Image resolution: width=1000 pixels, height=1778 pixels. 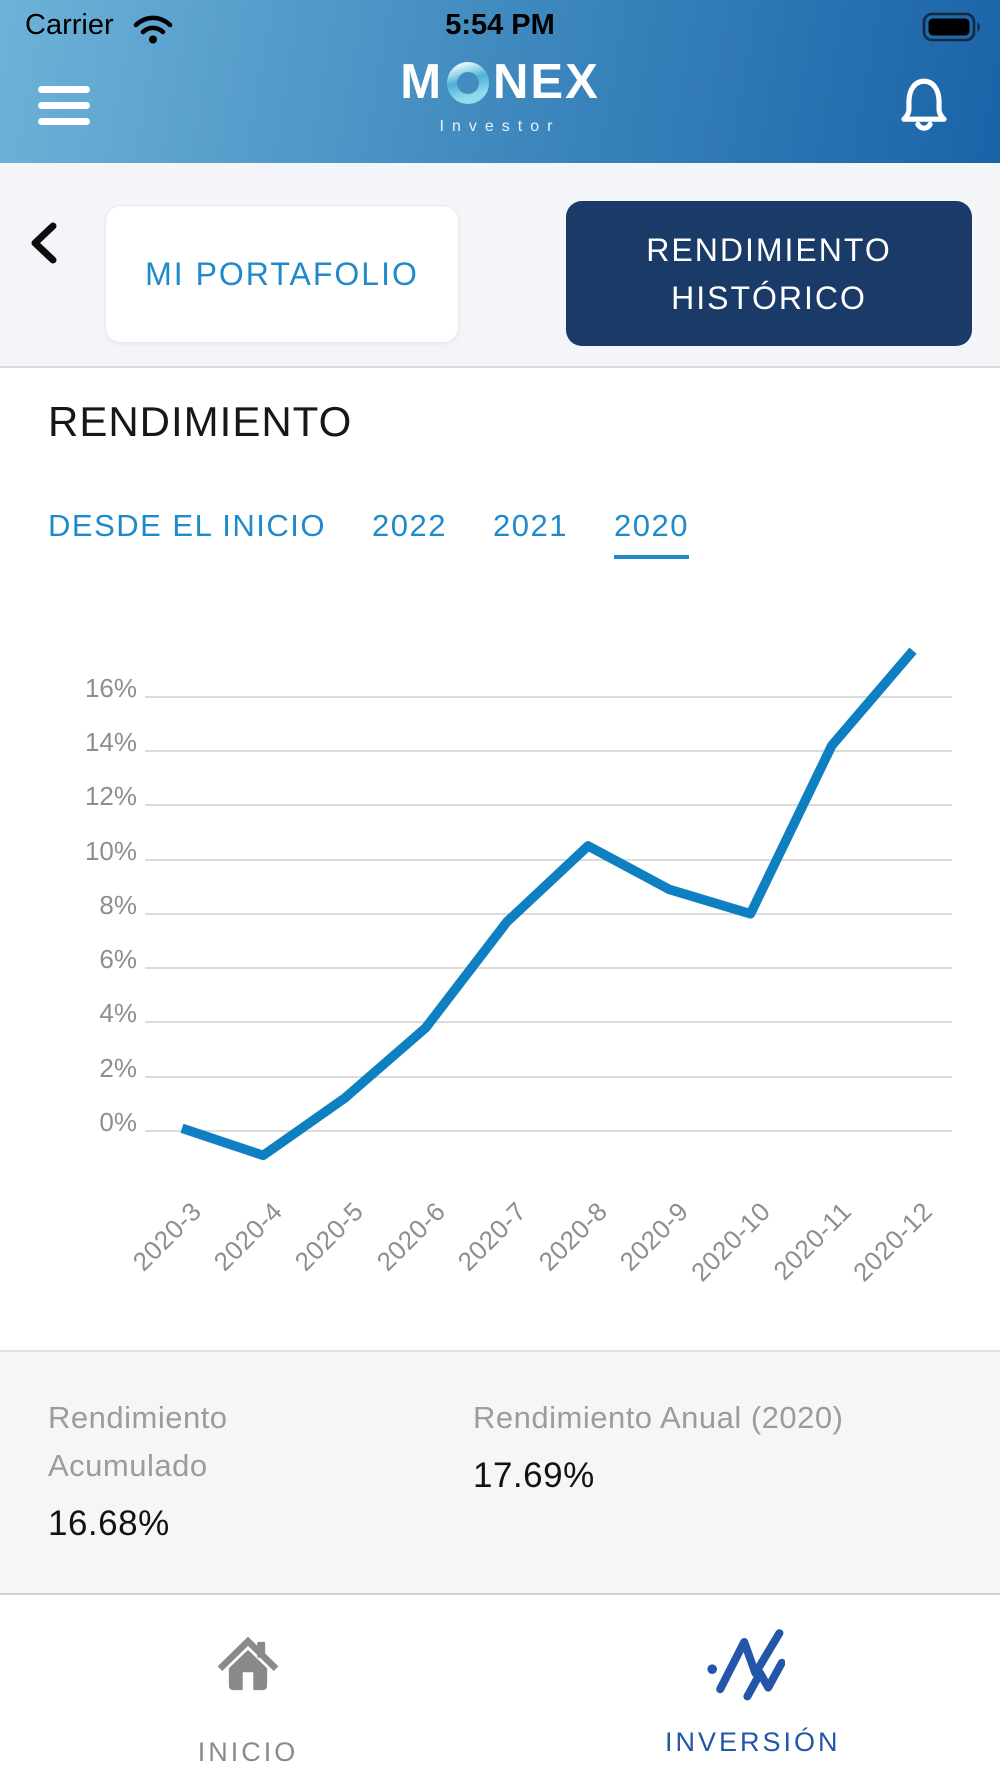 What do you see at coordinates (153, 31) in the screenshot?
I see `wifi-icon` at bounding box center [153, 31].